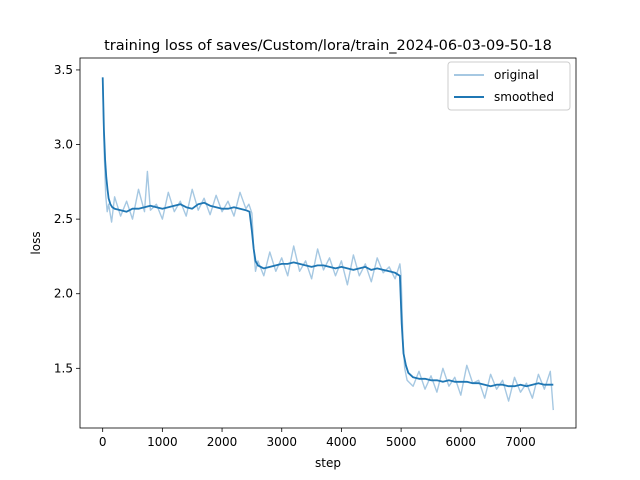 Image resolution: width=640 pixels, height=480 pixels. Describe the element at coordinates (281, 442) in the screenshot. I see `x-tick-label: 3000` at that location.